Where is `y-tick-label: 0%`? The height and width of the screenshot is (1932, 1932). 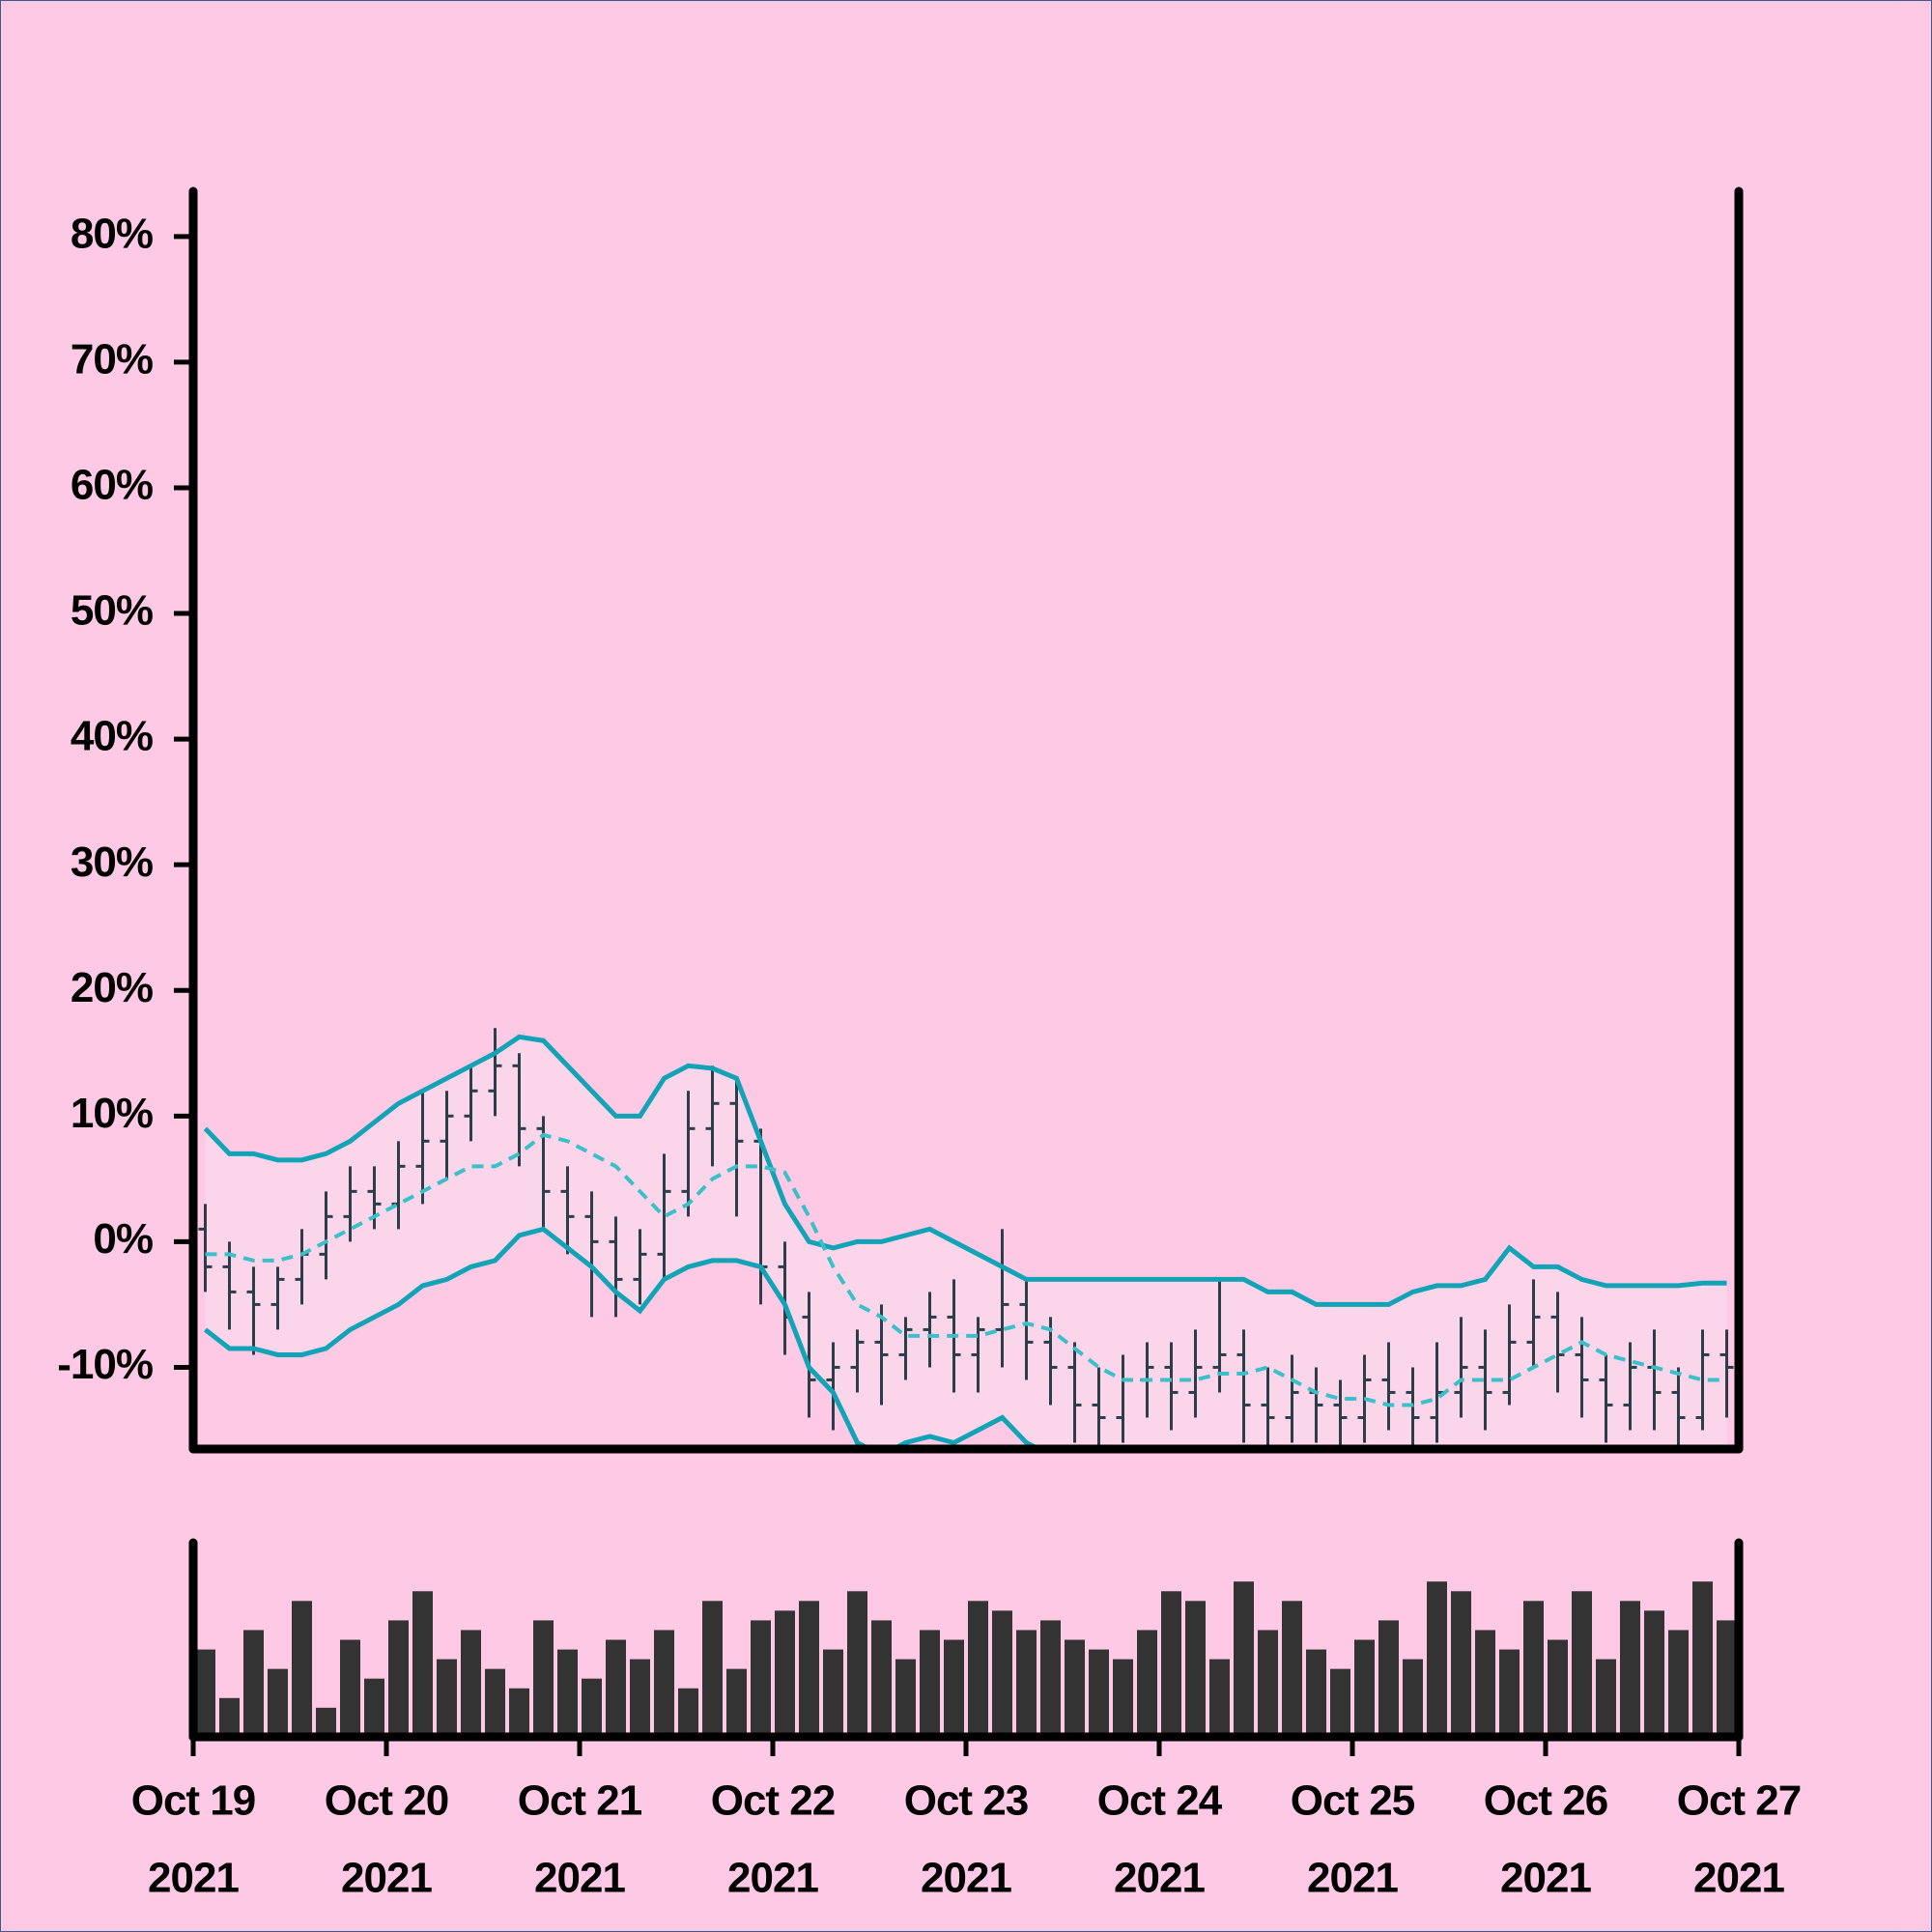
y-tick-label: 0% is located at coordinates (123, 1239).